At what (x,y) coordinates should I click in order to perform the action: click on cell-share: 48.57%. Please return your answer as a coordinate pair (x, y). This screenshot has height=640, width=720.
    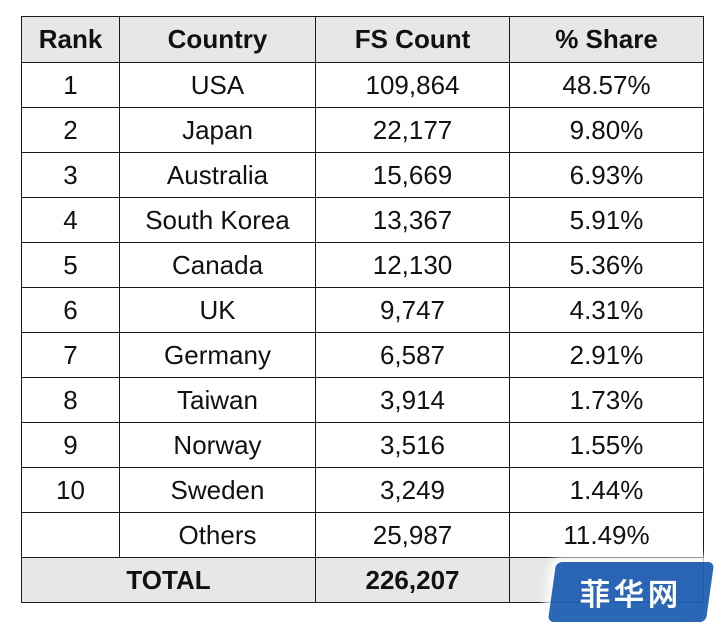
    Looking at the image, I should click on (606, 85).